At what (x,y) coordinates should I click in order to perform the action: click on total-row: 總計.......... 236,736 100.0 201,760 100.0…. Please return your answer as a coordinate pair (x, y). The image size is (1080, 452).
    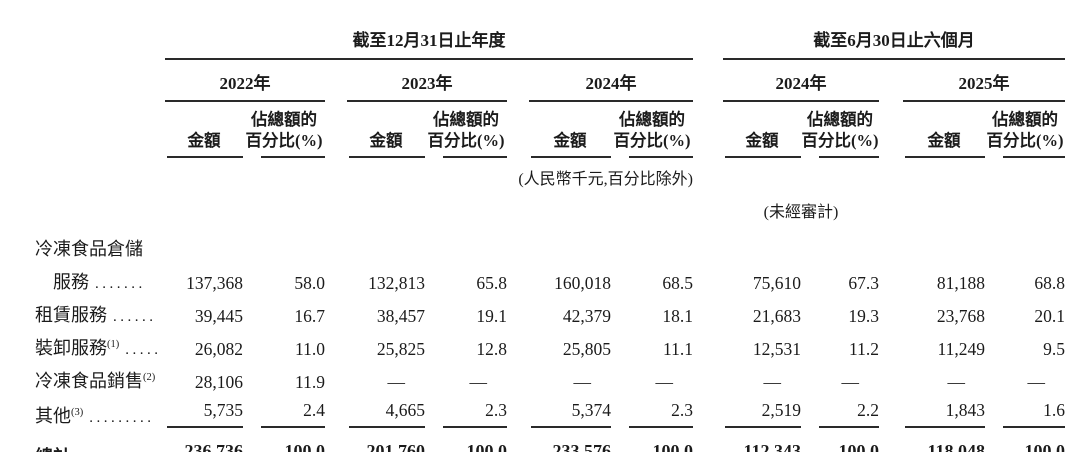
    Looking at the image, I should click on (550, 440).